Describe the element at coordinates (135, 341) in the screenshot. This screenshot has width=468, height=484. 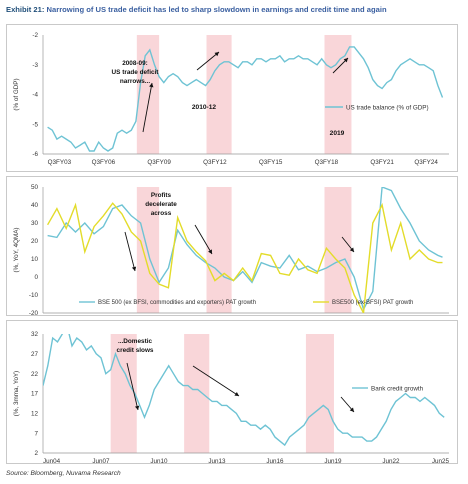
I see `annotation-credit-line: ...Domestic` at that location.